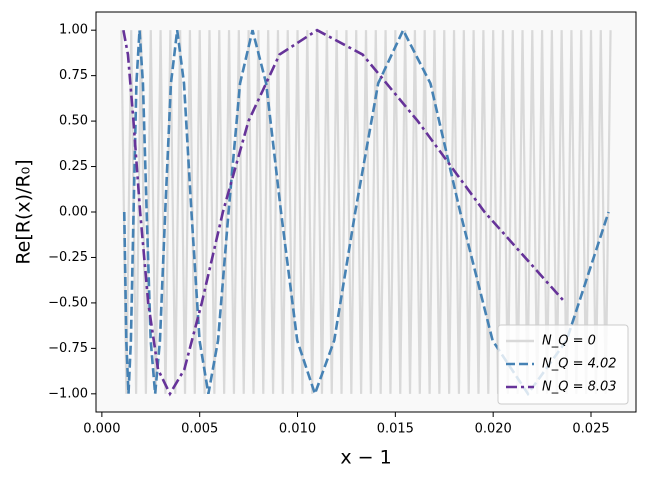 This screenshot has width=648, height=478. What do you see at coordinates (579, 387) in the screenshot?
I see `legend-label: N_Q = 8.03` at bounding box center [579, 387].